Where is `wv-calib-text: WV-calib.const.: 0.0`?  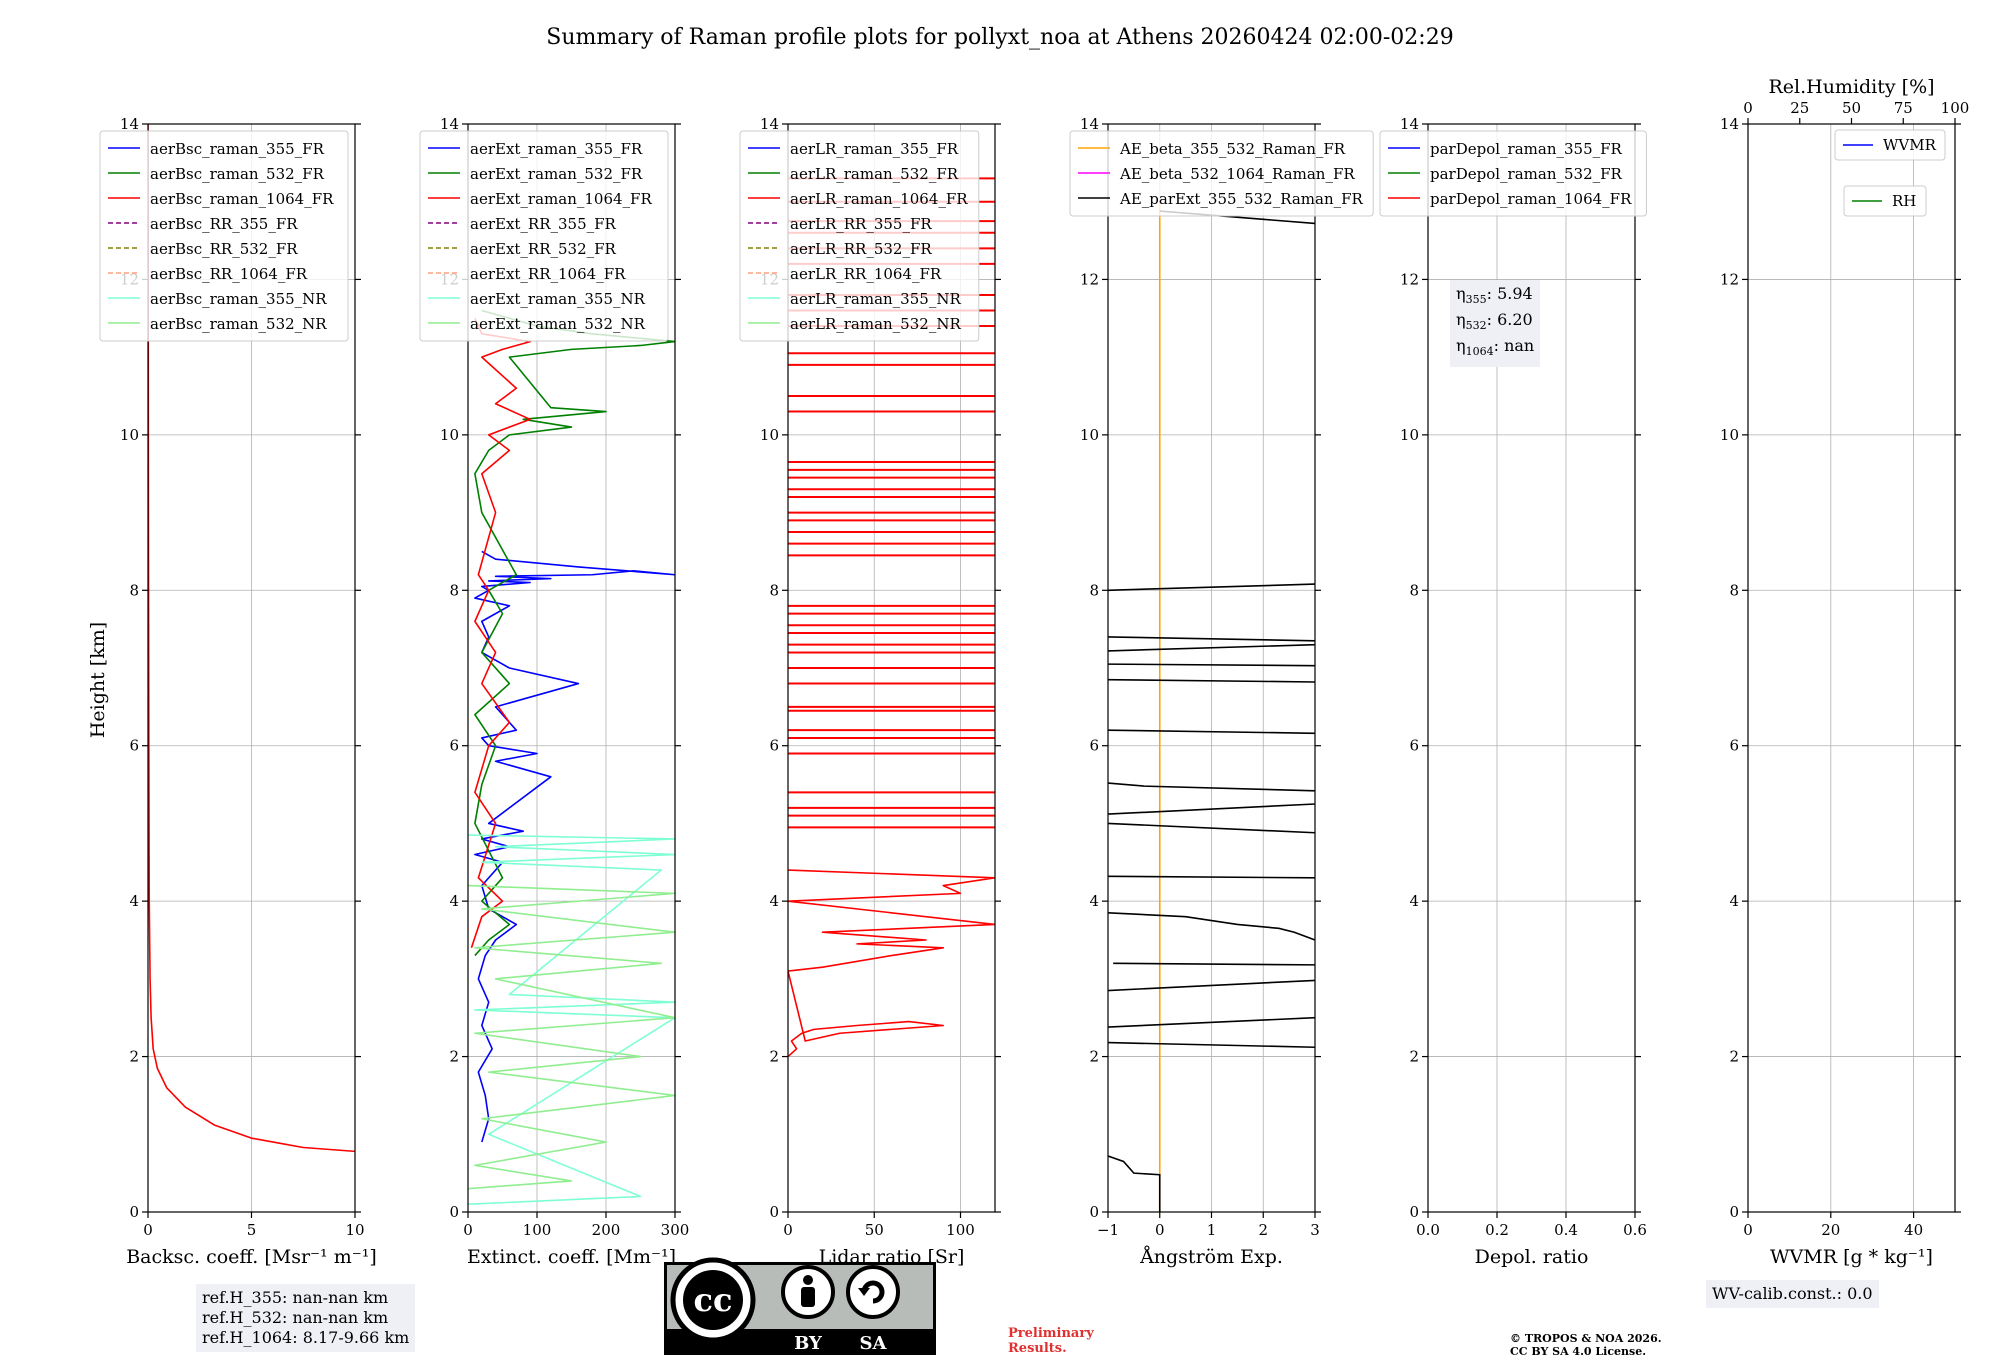
wv-calib-text: WV-calib.const.: 0.0 is located at coordinates (1792, 1293).